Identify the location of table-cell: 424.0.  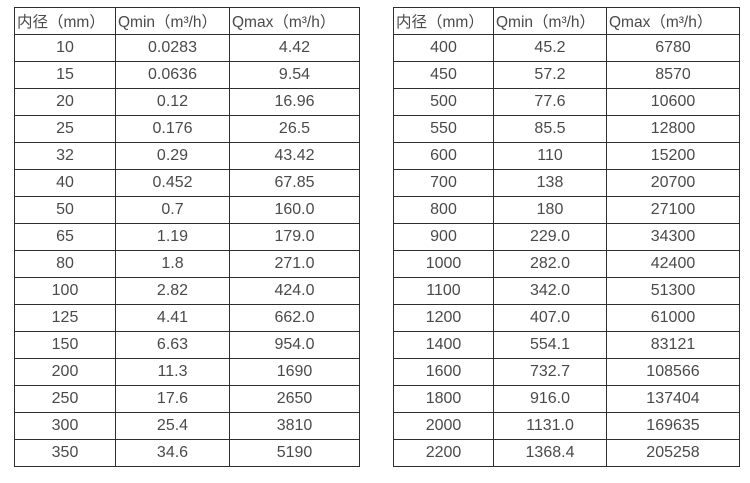
(294, 291).